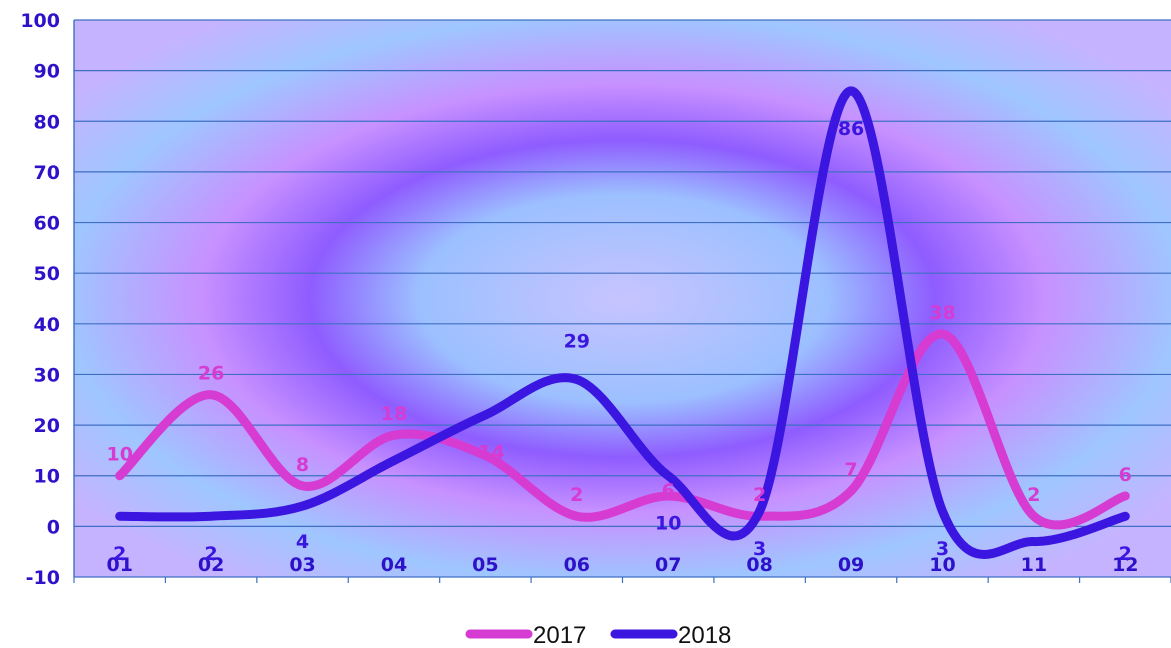  What do you see at coordinates (211, 374) in the screenshot?
I see `data-label-2017: 26` at bounding box center [211, 374].